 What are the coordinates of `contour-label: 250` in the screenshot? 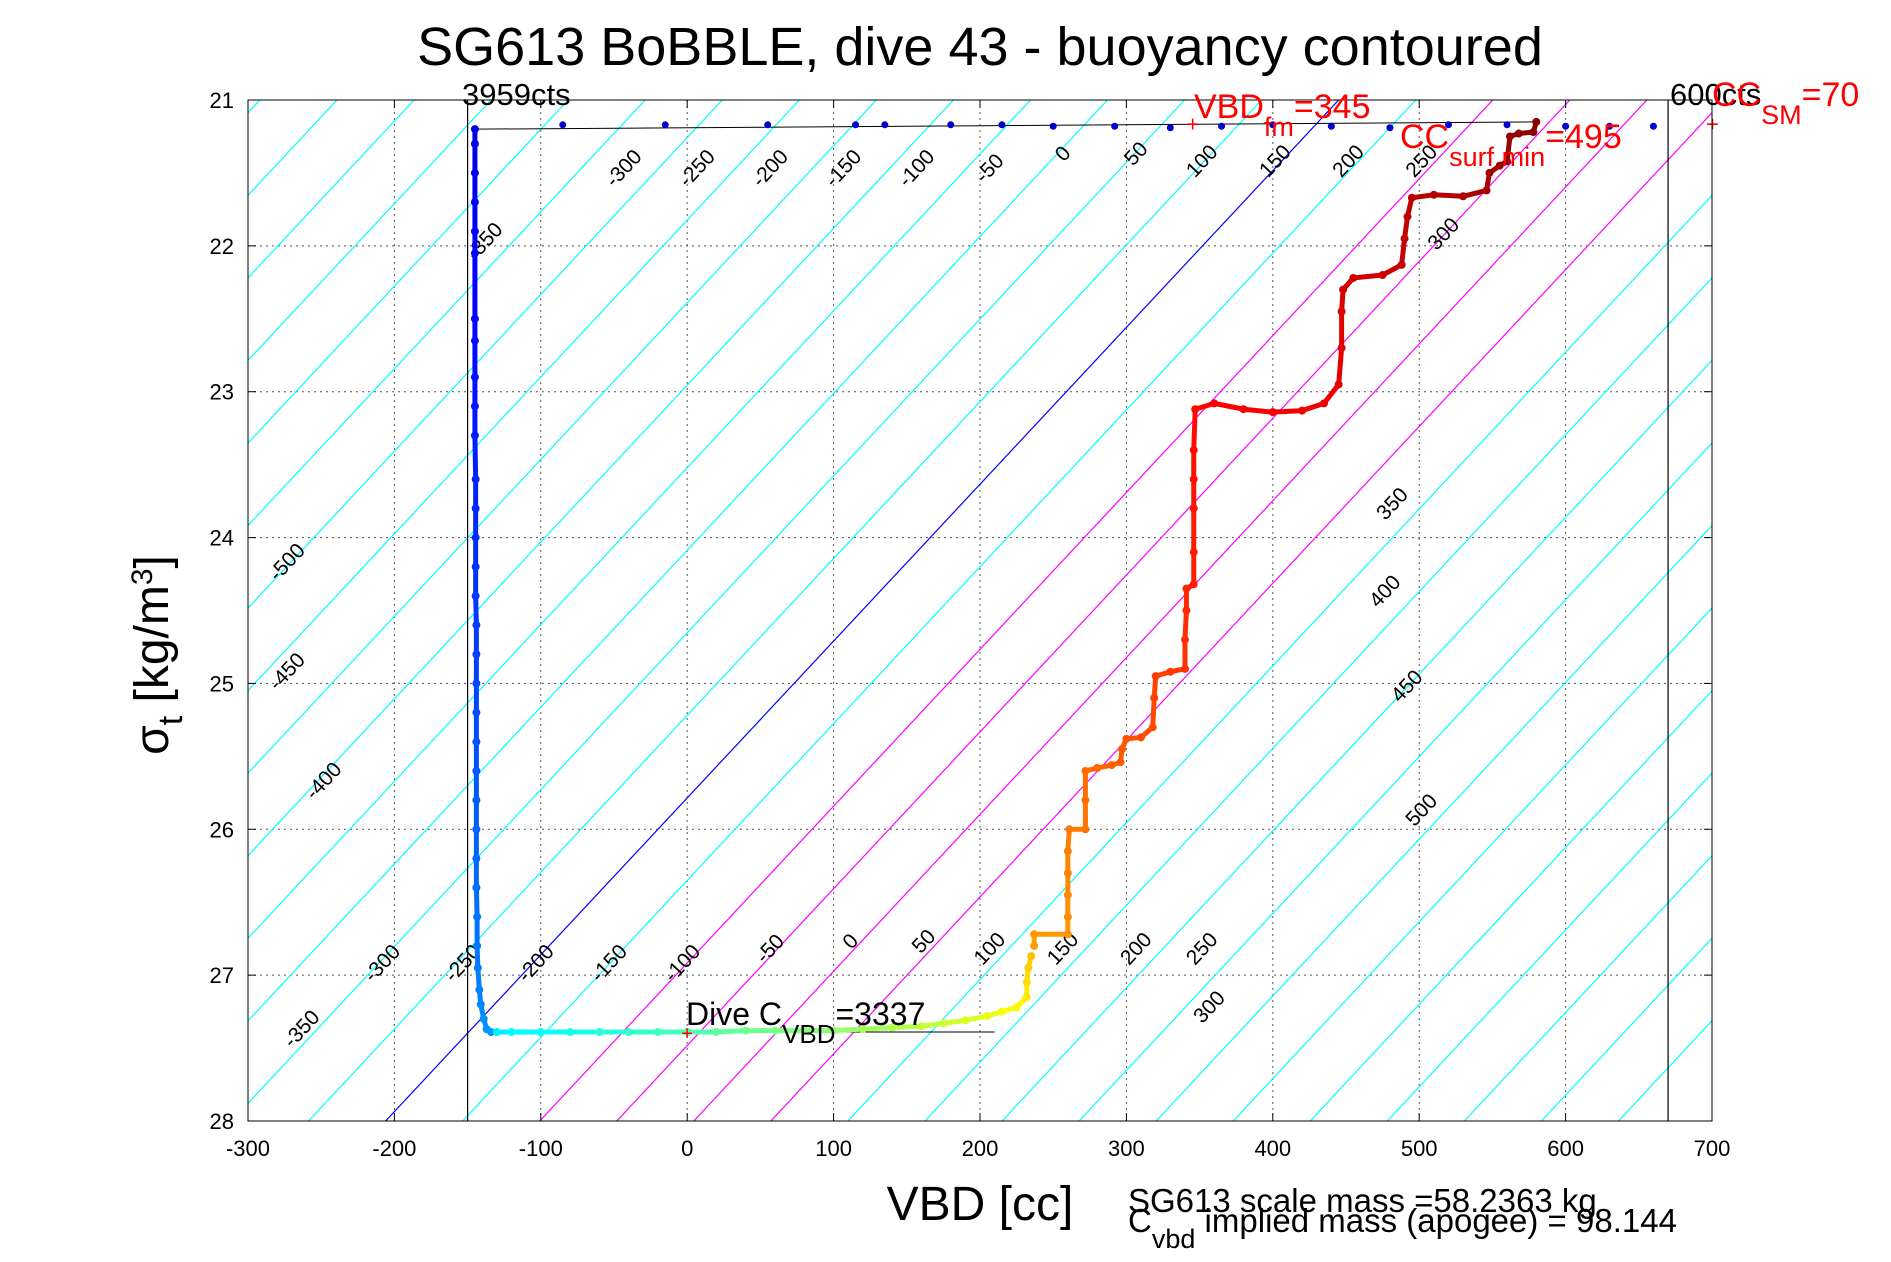 It's located at (1202, 948).